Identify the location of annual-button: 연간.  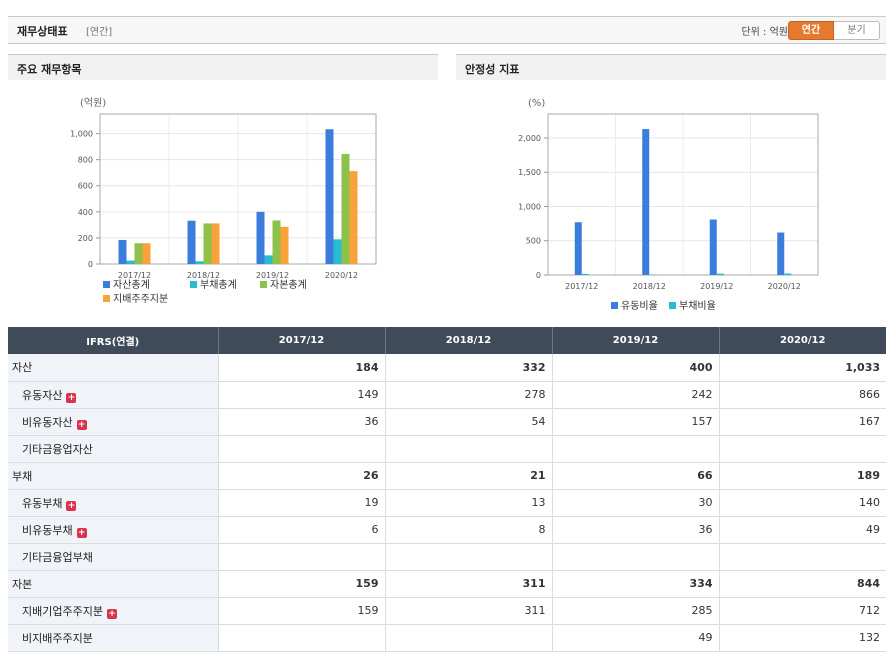
(811, 30).